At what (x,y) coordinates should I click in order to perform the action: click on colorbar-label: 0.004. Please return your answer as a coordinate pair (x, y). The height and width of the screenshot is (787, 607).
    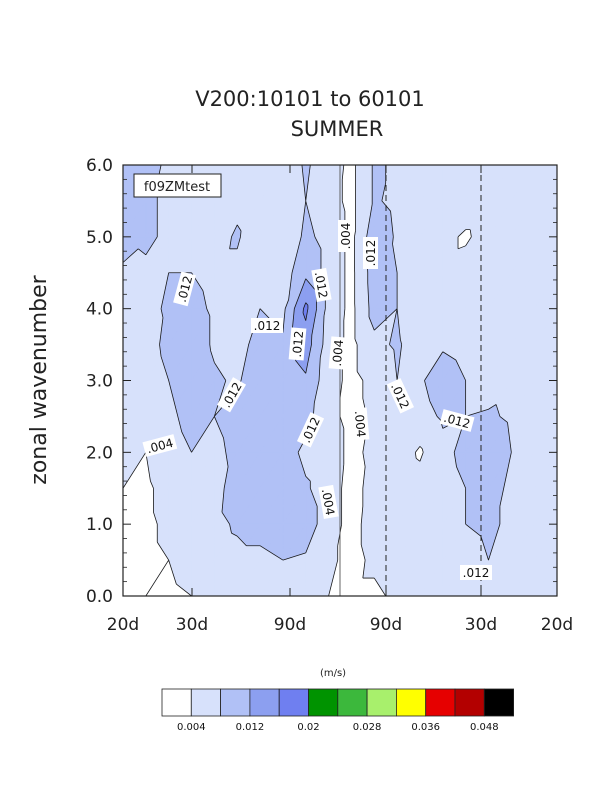
    Looking at the image, I should click on (191, 727).